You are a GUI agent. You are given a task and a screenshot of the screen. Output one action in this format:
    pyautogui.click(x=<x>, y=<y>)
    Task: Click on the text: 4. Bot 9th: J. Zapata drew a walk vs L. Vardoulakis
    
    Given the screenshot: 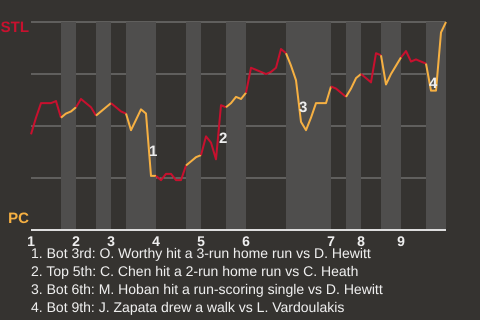 What is the action you would take?
    pyautogui.click(x=188, y=307)
    